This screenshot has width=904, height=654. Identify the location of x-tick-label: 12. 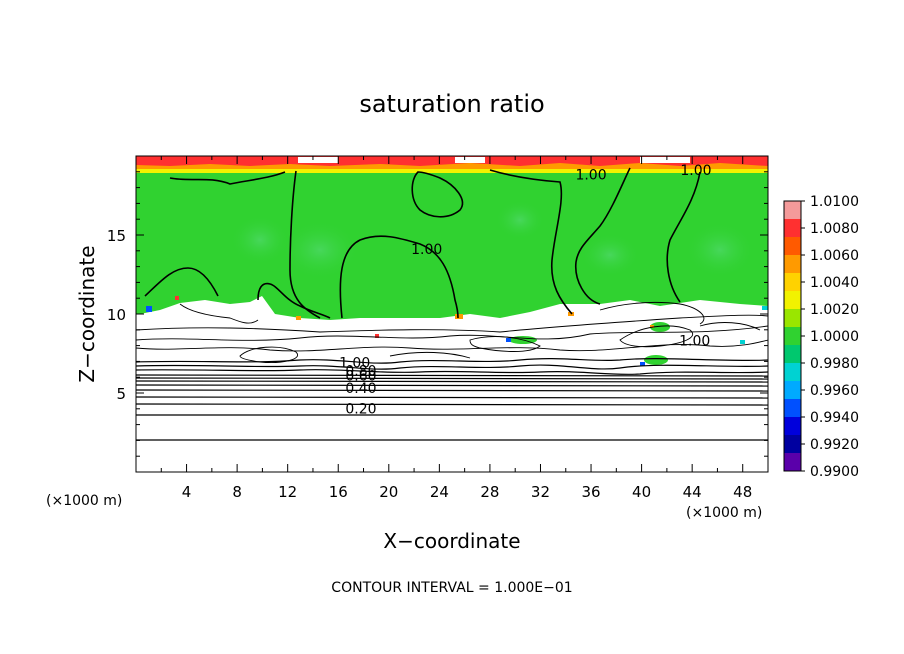
(287, 492).